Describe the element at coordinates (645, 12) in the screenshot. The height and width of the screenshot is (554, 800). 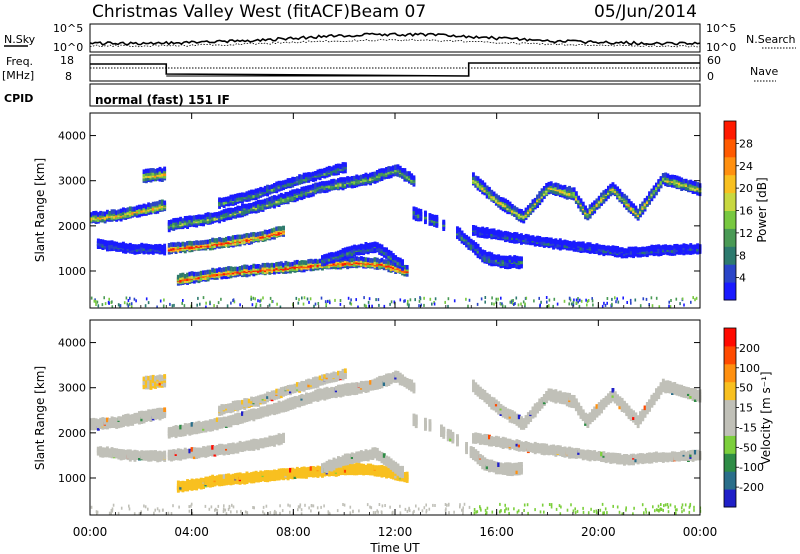
I see `date-label: 05/Jun/2014` at that location.